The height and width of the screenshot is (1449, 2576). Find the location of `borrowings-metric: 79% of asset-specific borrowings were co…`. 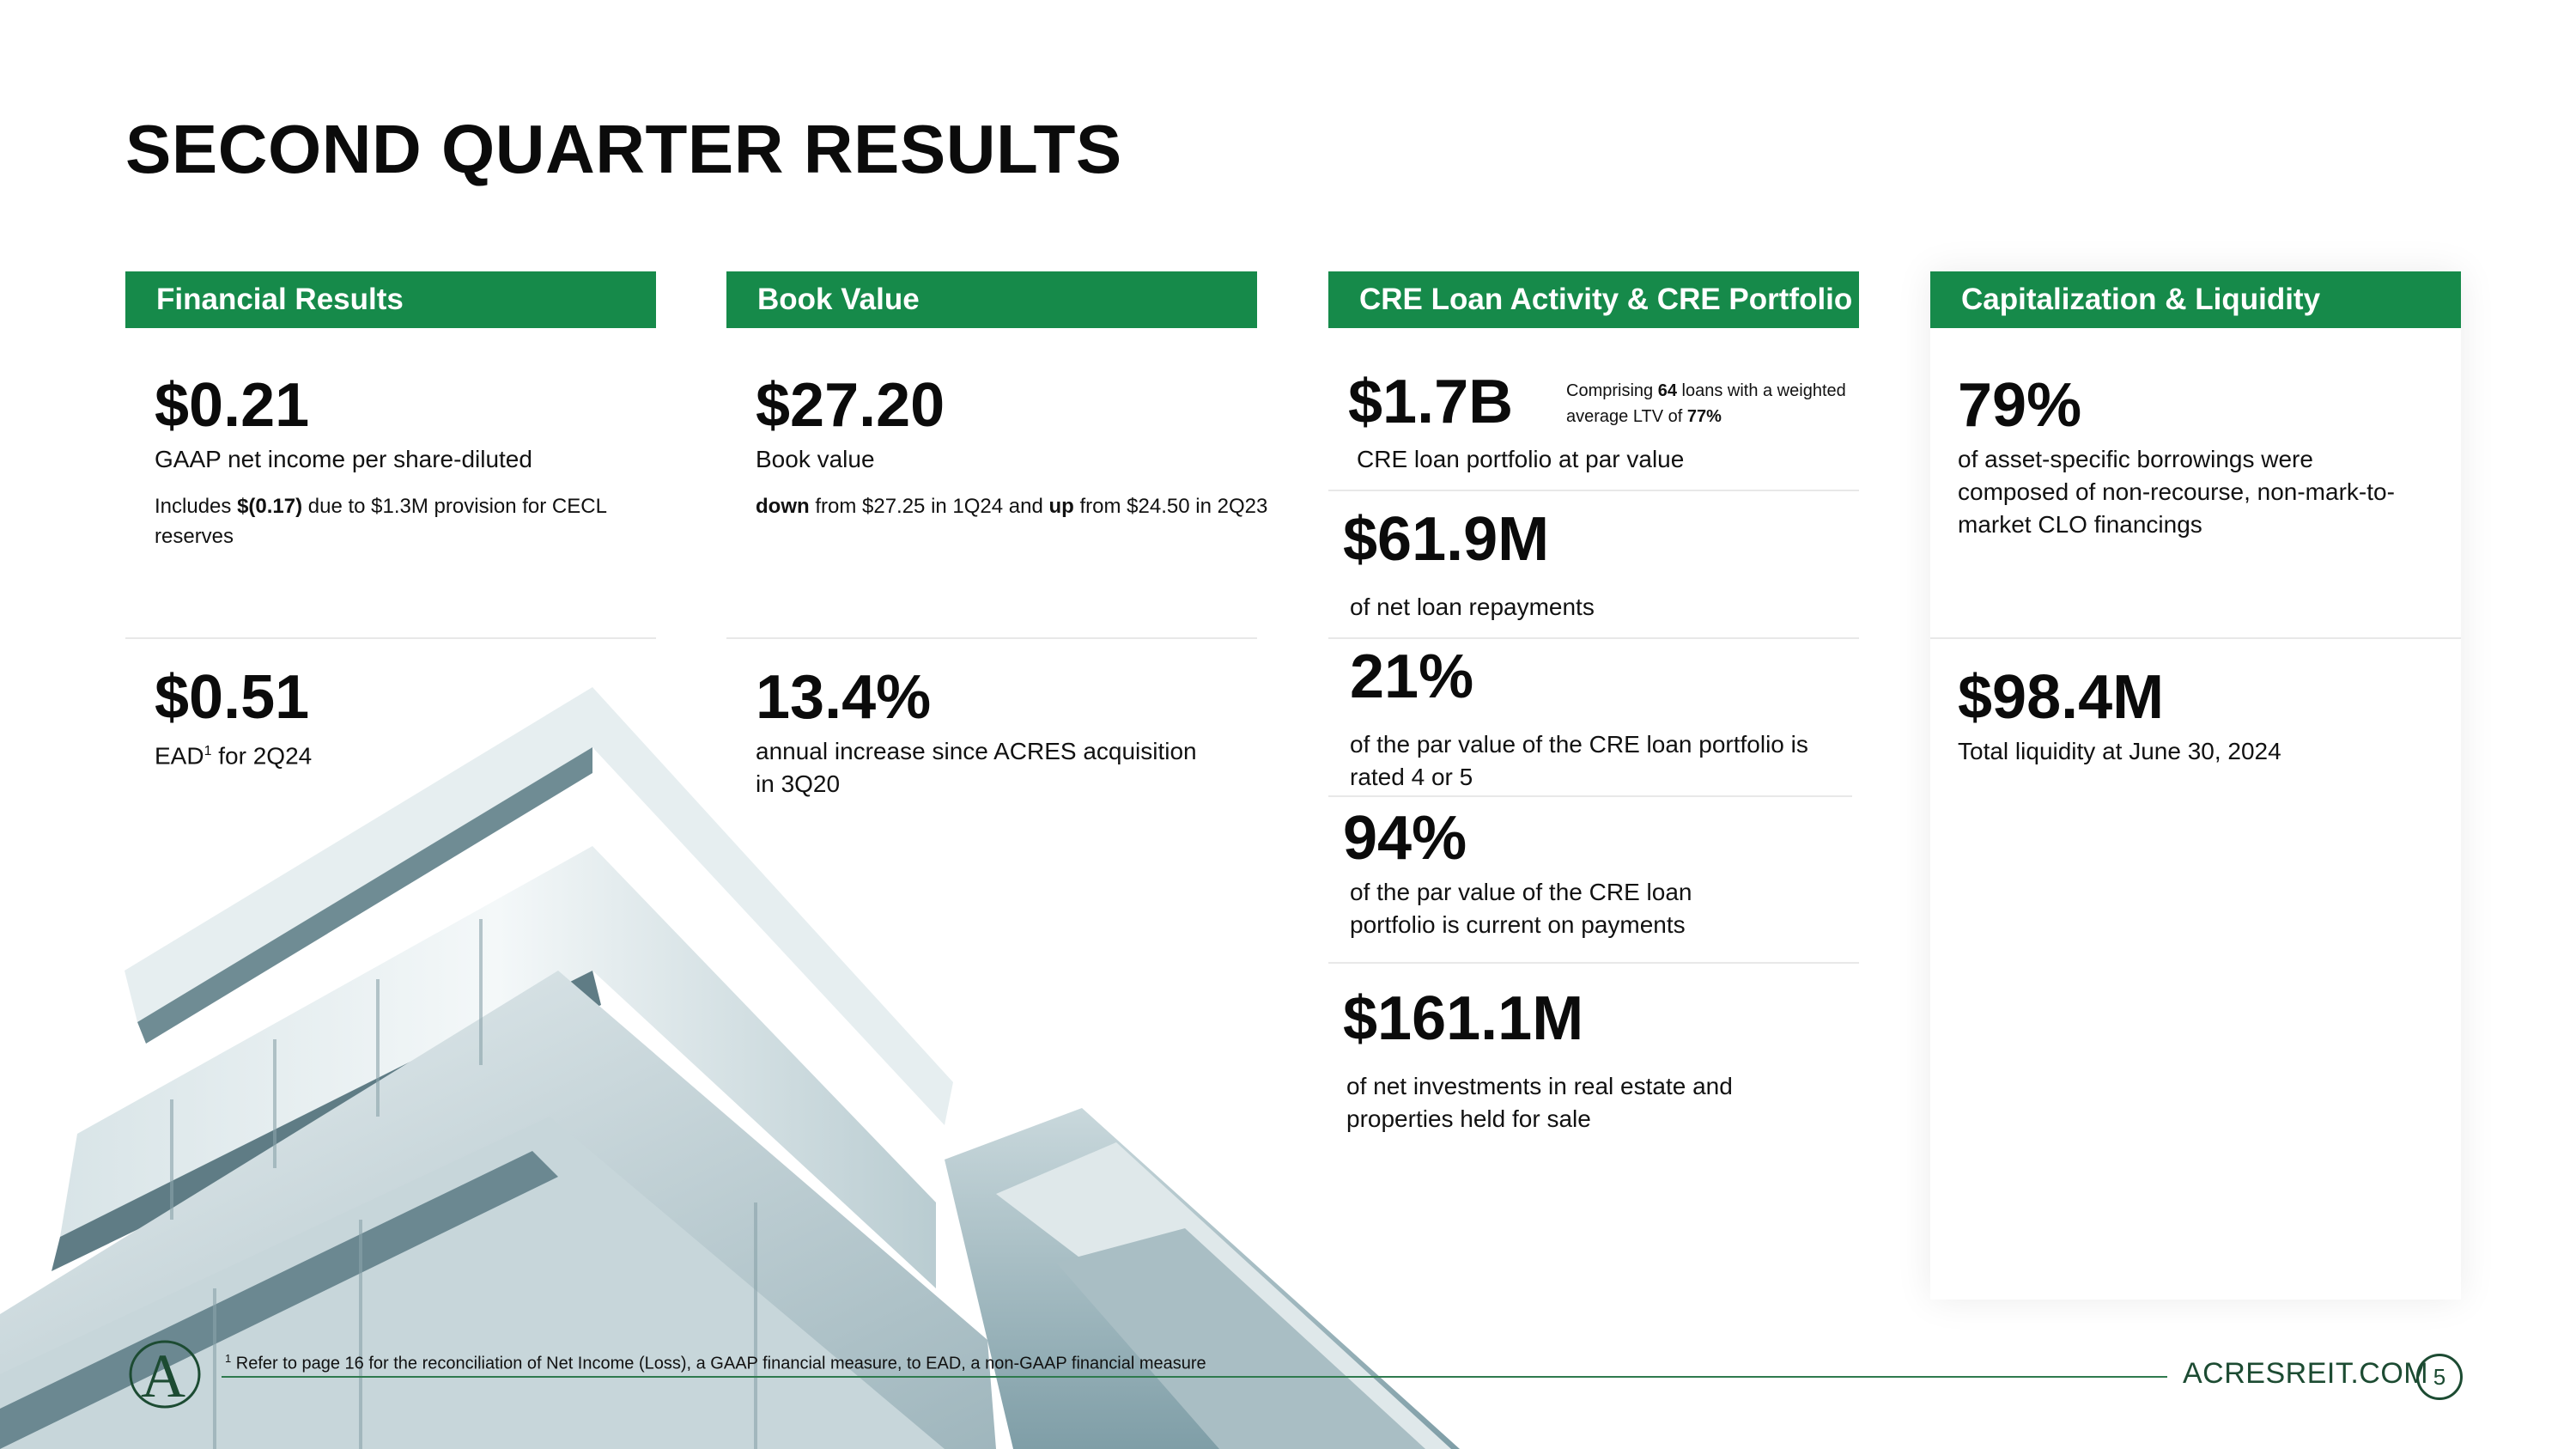

borrowings-metric: 79% of asset-specific borrowings were co… is located at coordinates (2181, 457).